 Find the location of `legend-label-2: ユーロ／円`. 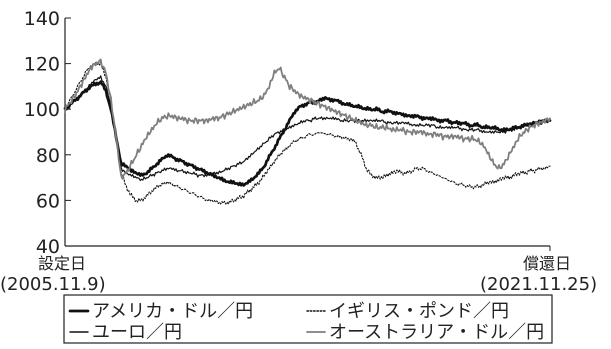

legend-label-2: ユーロ／円 is located at coordinates (137, 332).